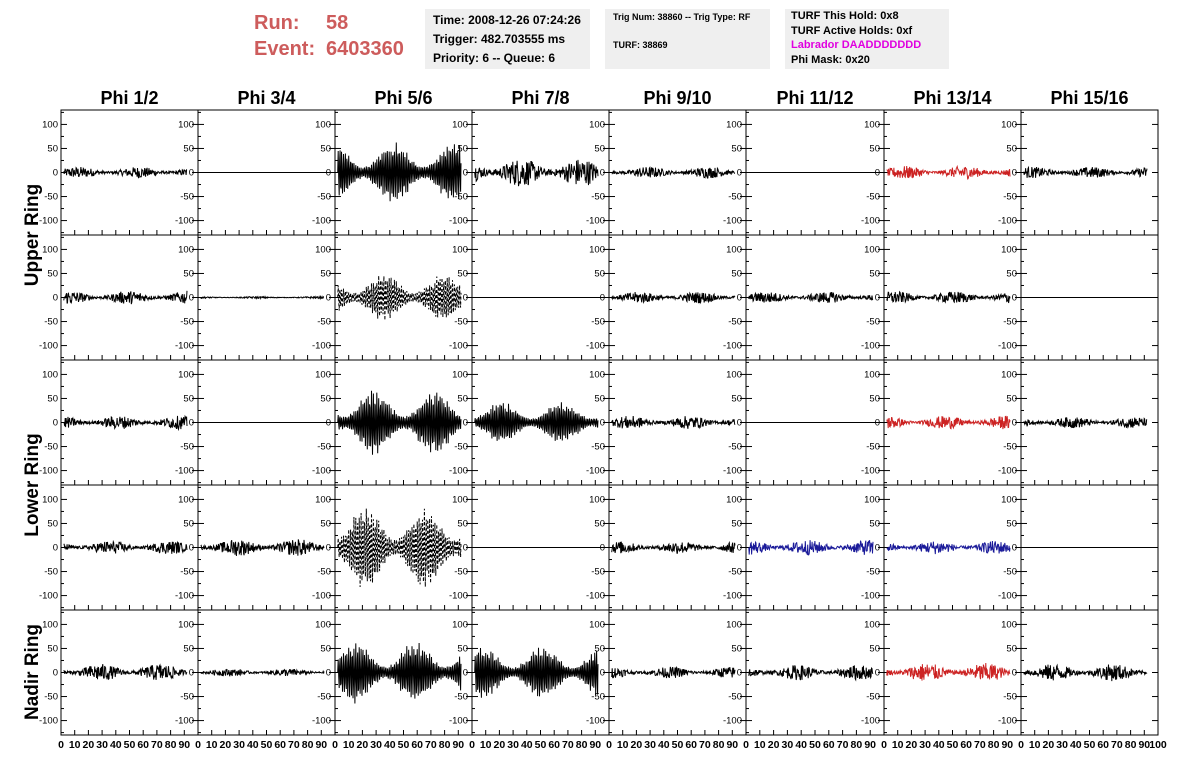 This screenshot has width=1196, height=772. I want to click on run-event-header: Run: 58 Event: 6403360, so click(329, 36).